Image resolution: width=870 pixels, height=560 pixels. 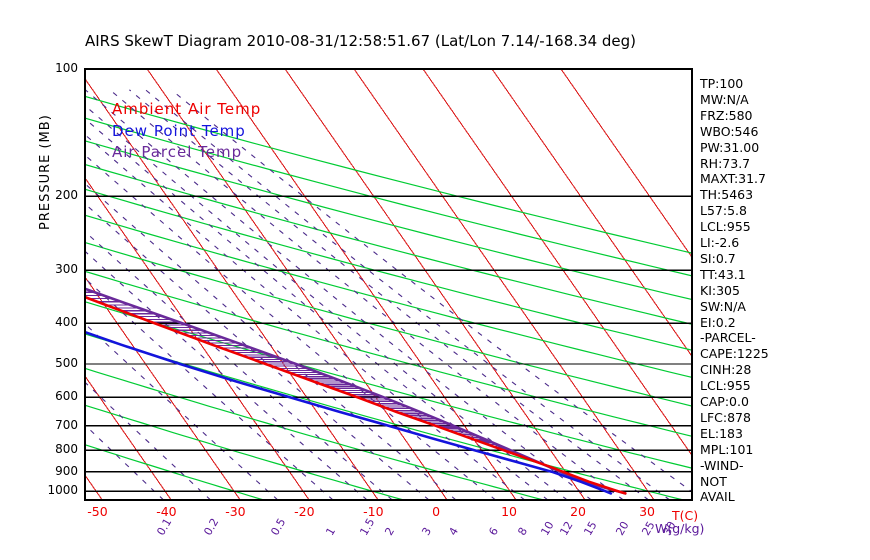 I want to click on index-th-5463: TH:5463, so click(x=727, y=195).